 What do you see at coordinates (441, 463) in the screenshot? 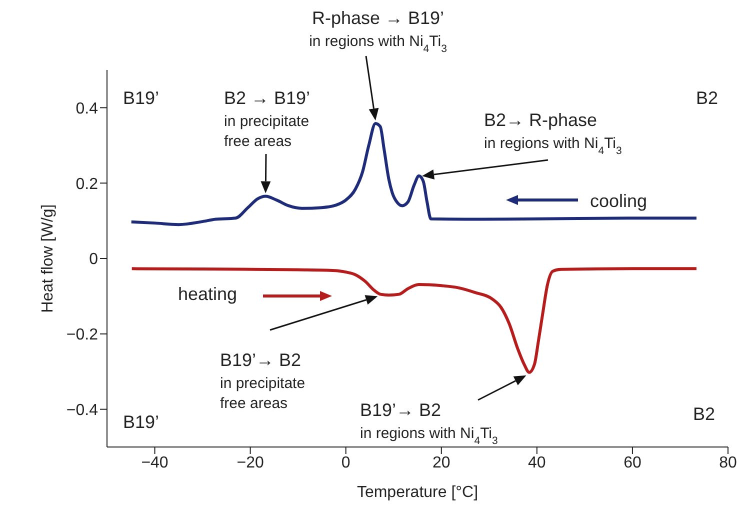
I see `x-tick-label: 20` at bounding box center [441, 463].